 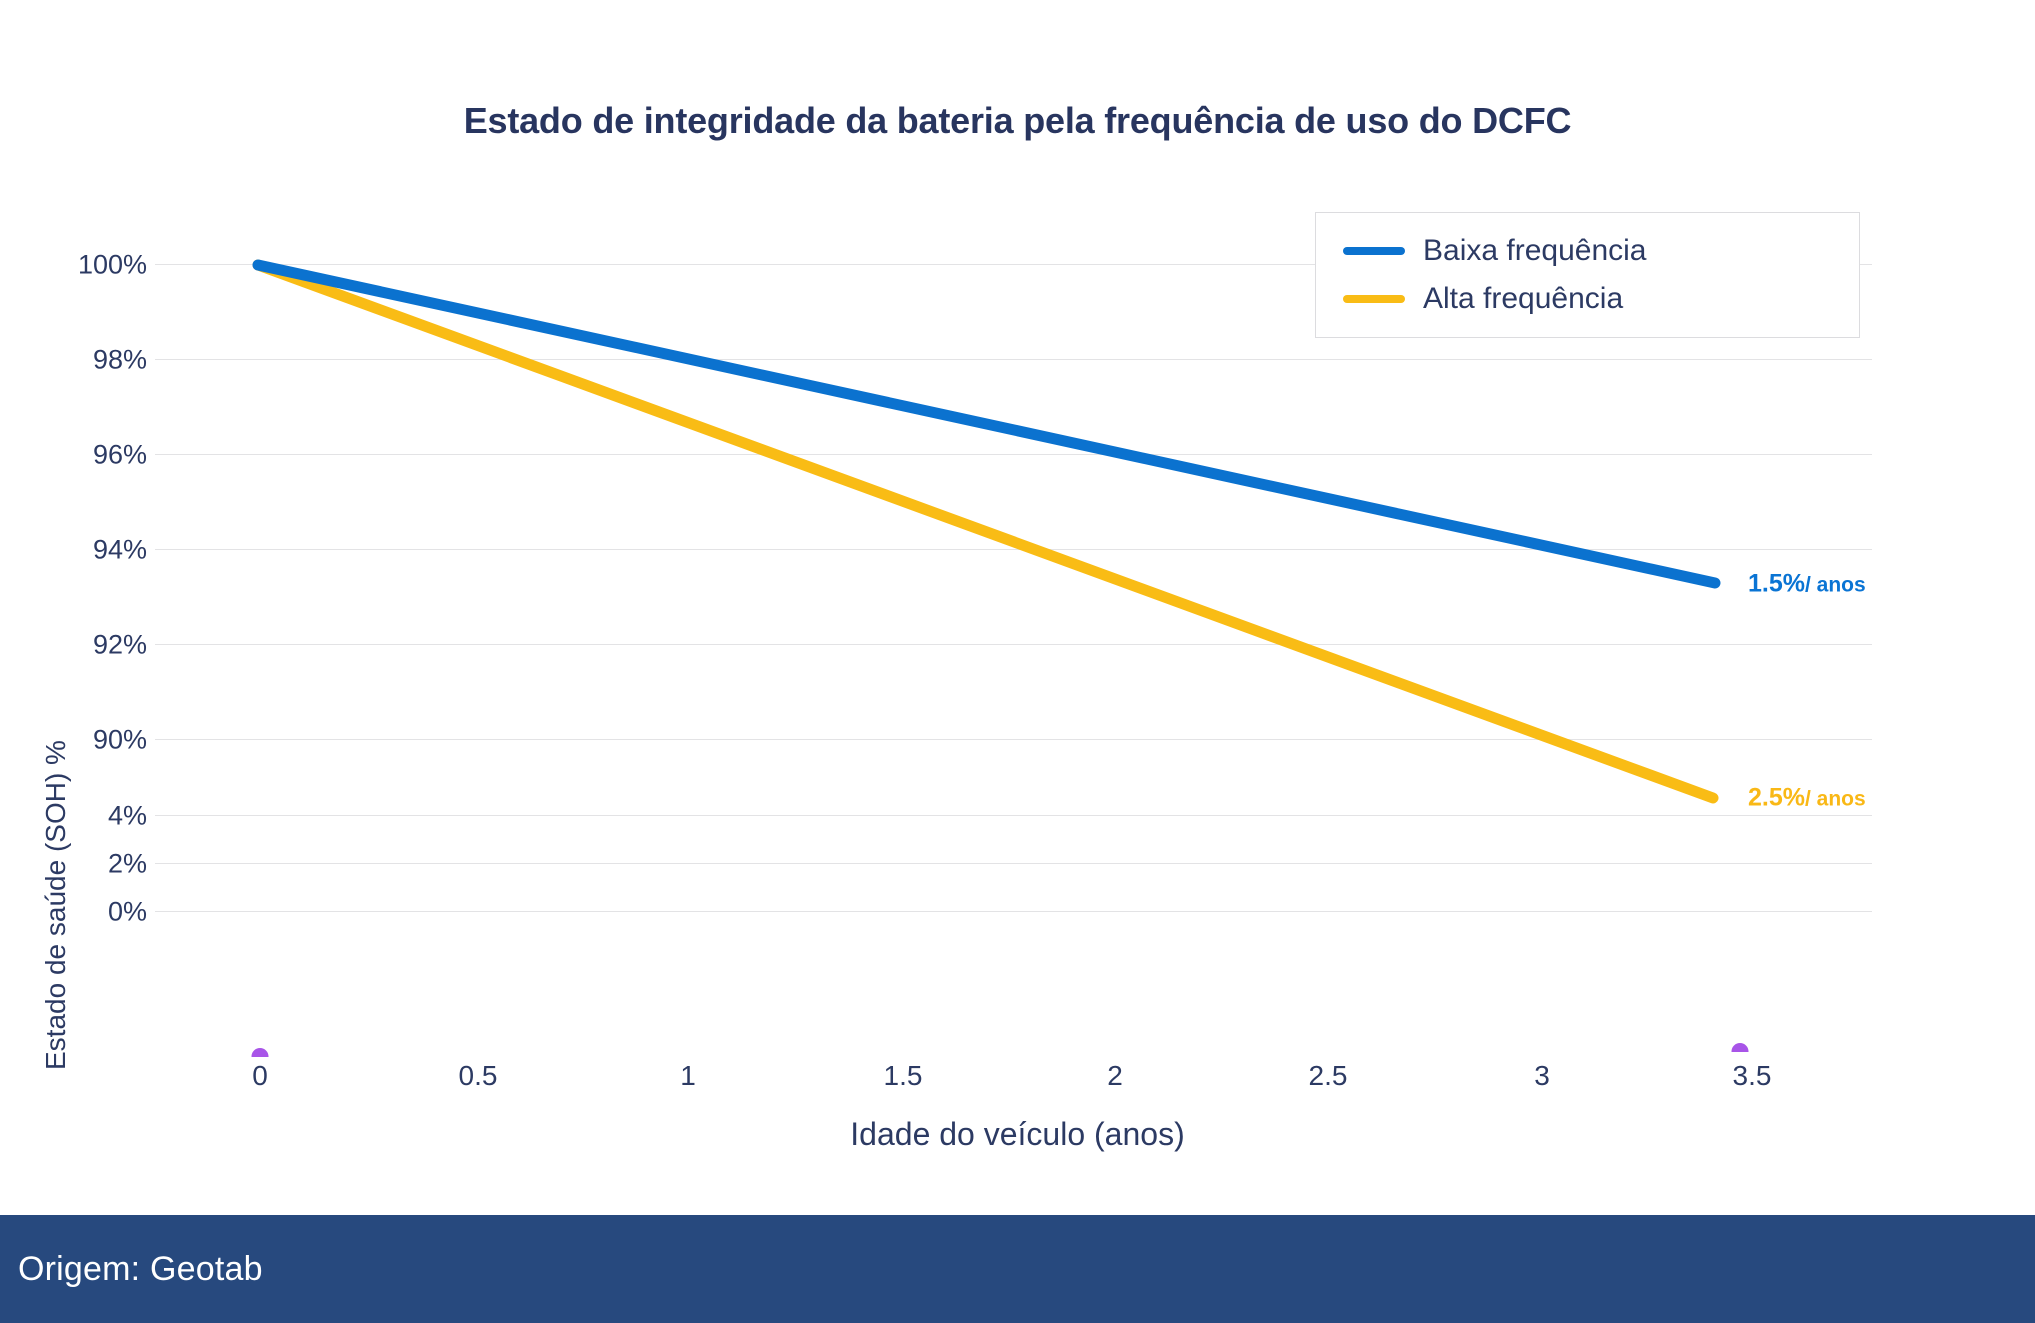 I want to click on y-axis-title: Estado de saúde (SOH) %, so click(x=55, y=905).